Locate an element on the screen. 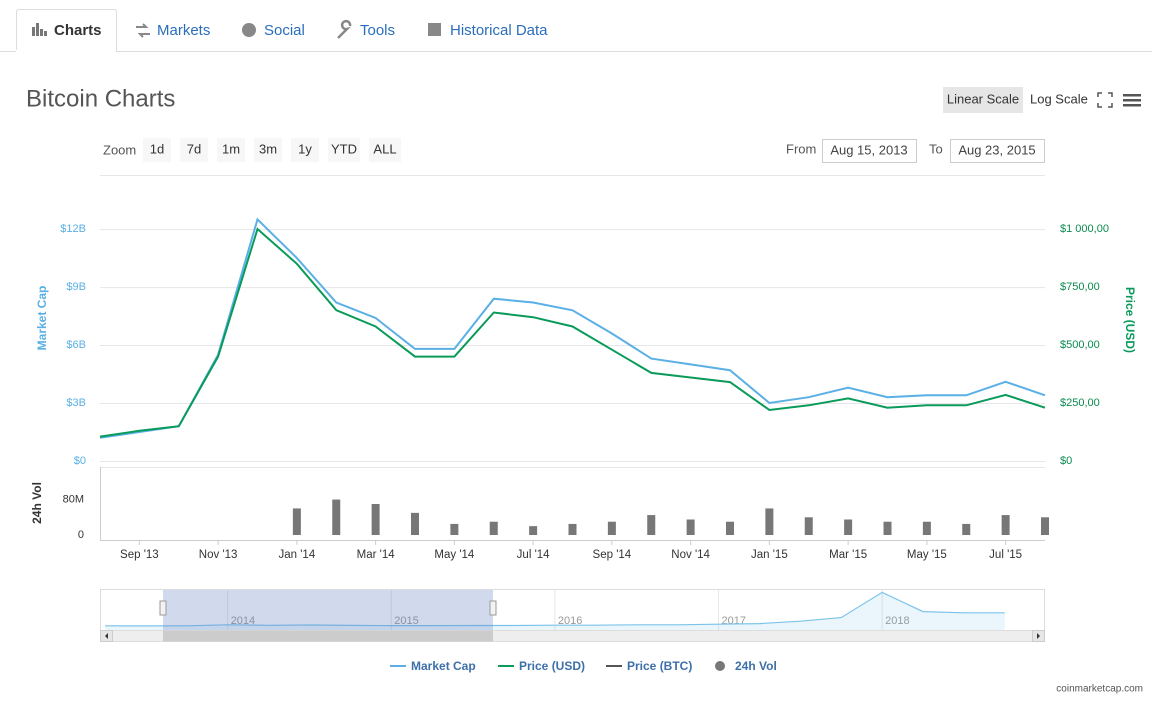 The image size is (1162, 703). scale-button-bg is located at coordinates (983, 100).